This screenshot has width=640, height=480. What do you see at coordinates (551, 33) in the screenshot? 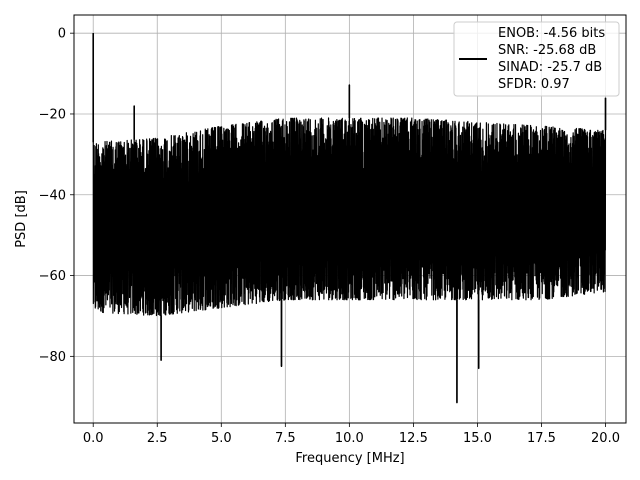
I see `legend-line-enob: ENOB: -4.56 bits` at bounding box center [551, 33].